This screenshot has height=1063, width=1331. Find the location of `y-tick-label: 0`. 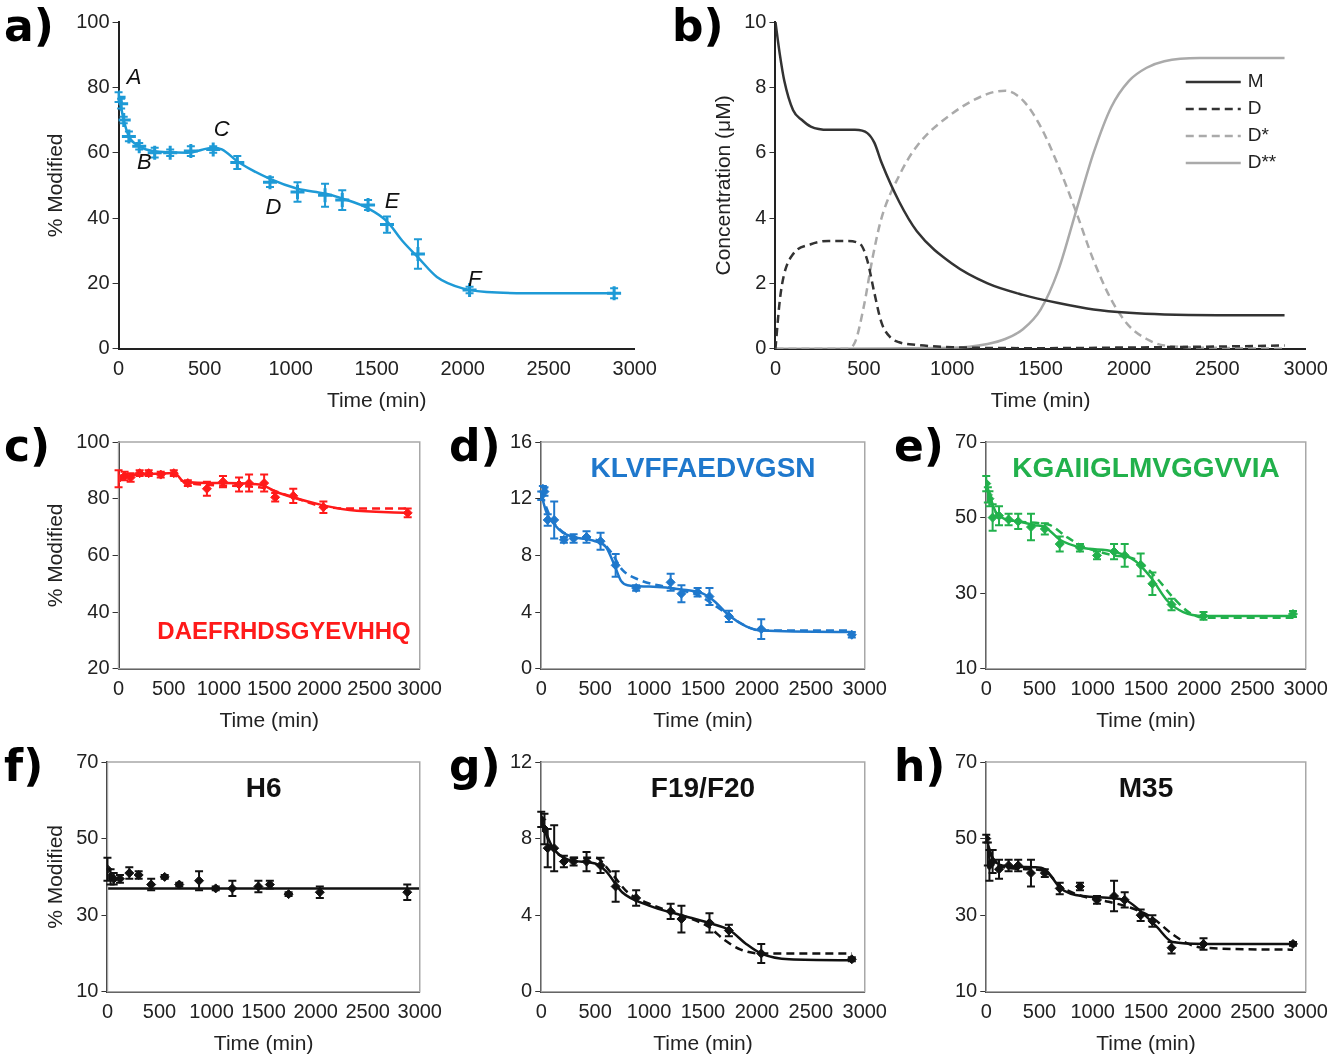

y-tick-label: 0 is located at coordinates (104, 347).